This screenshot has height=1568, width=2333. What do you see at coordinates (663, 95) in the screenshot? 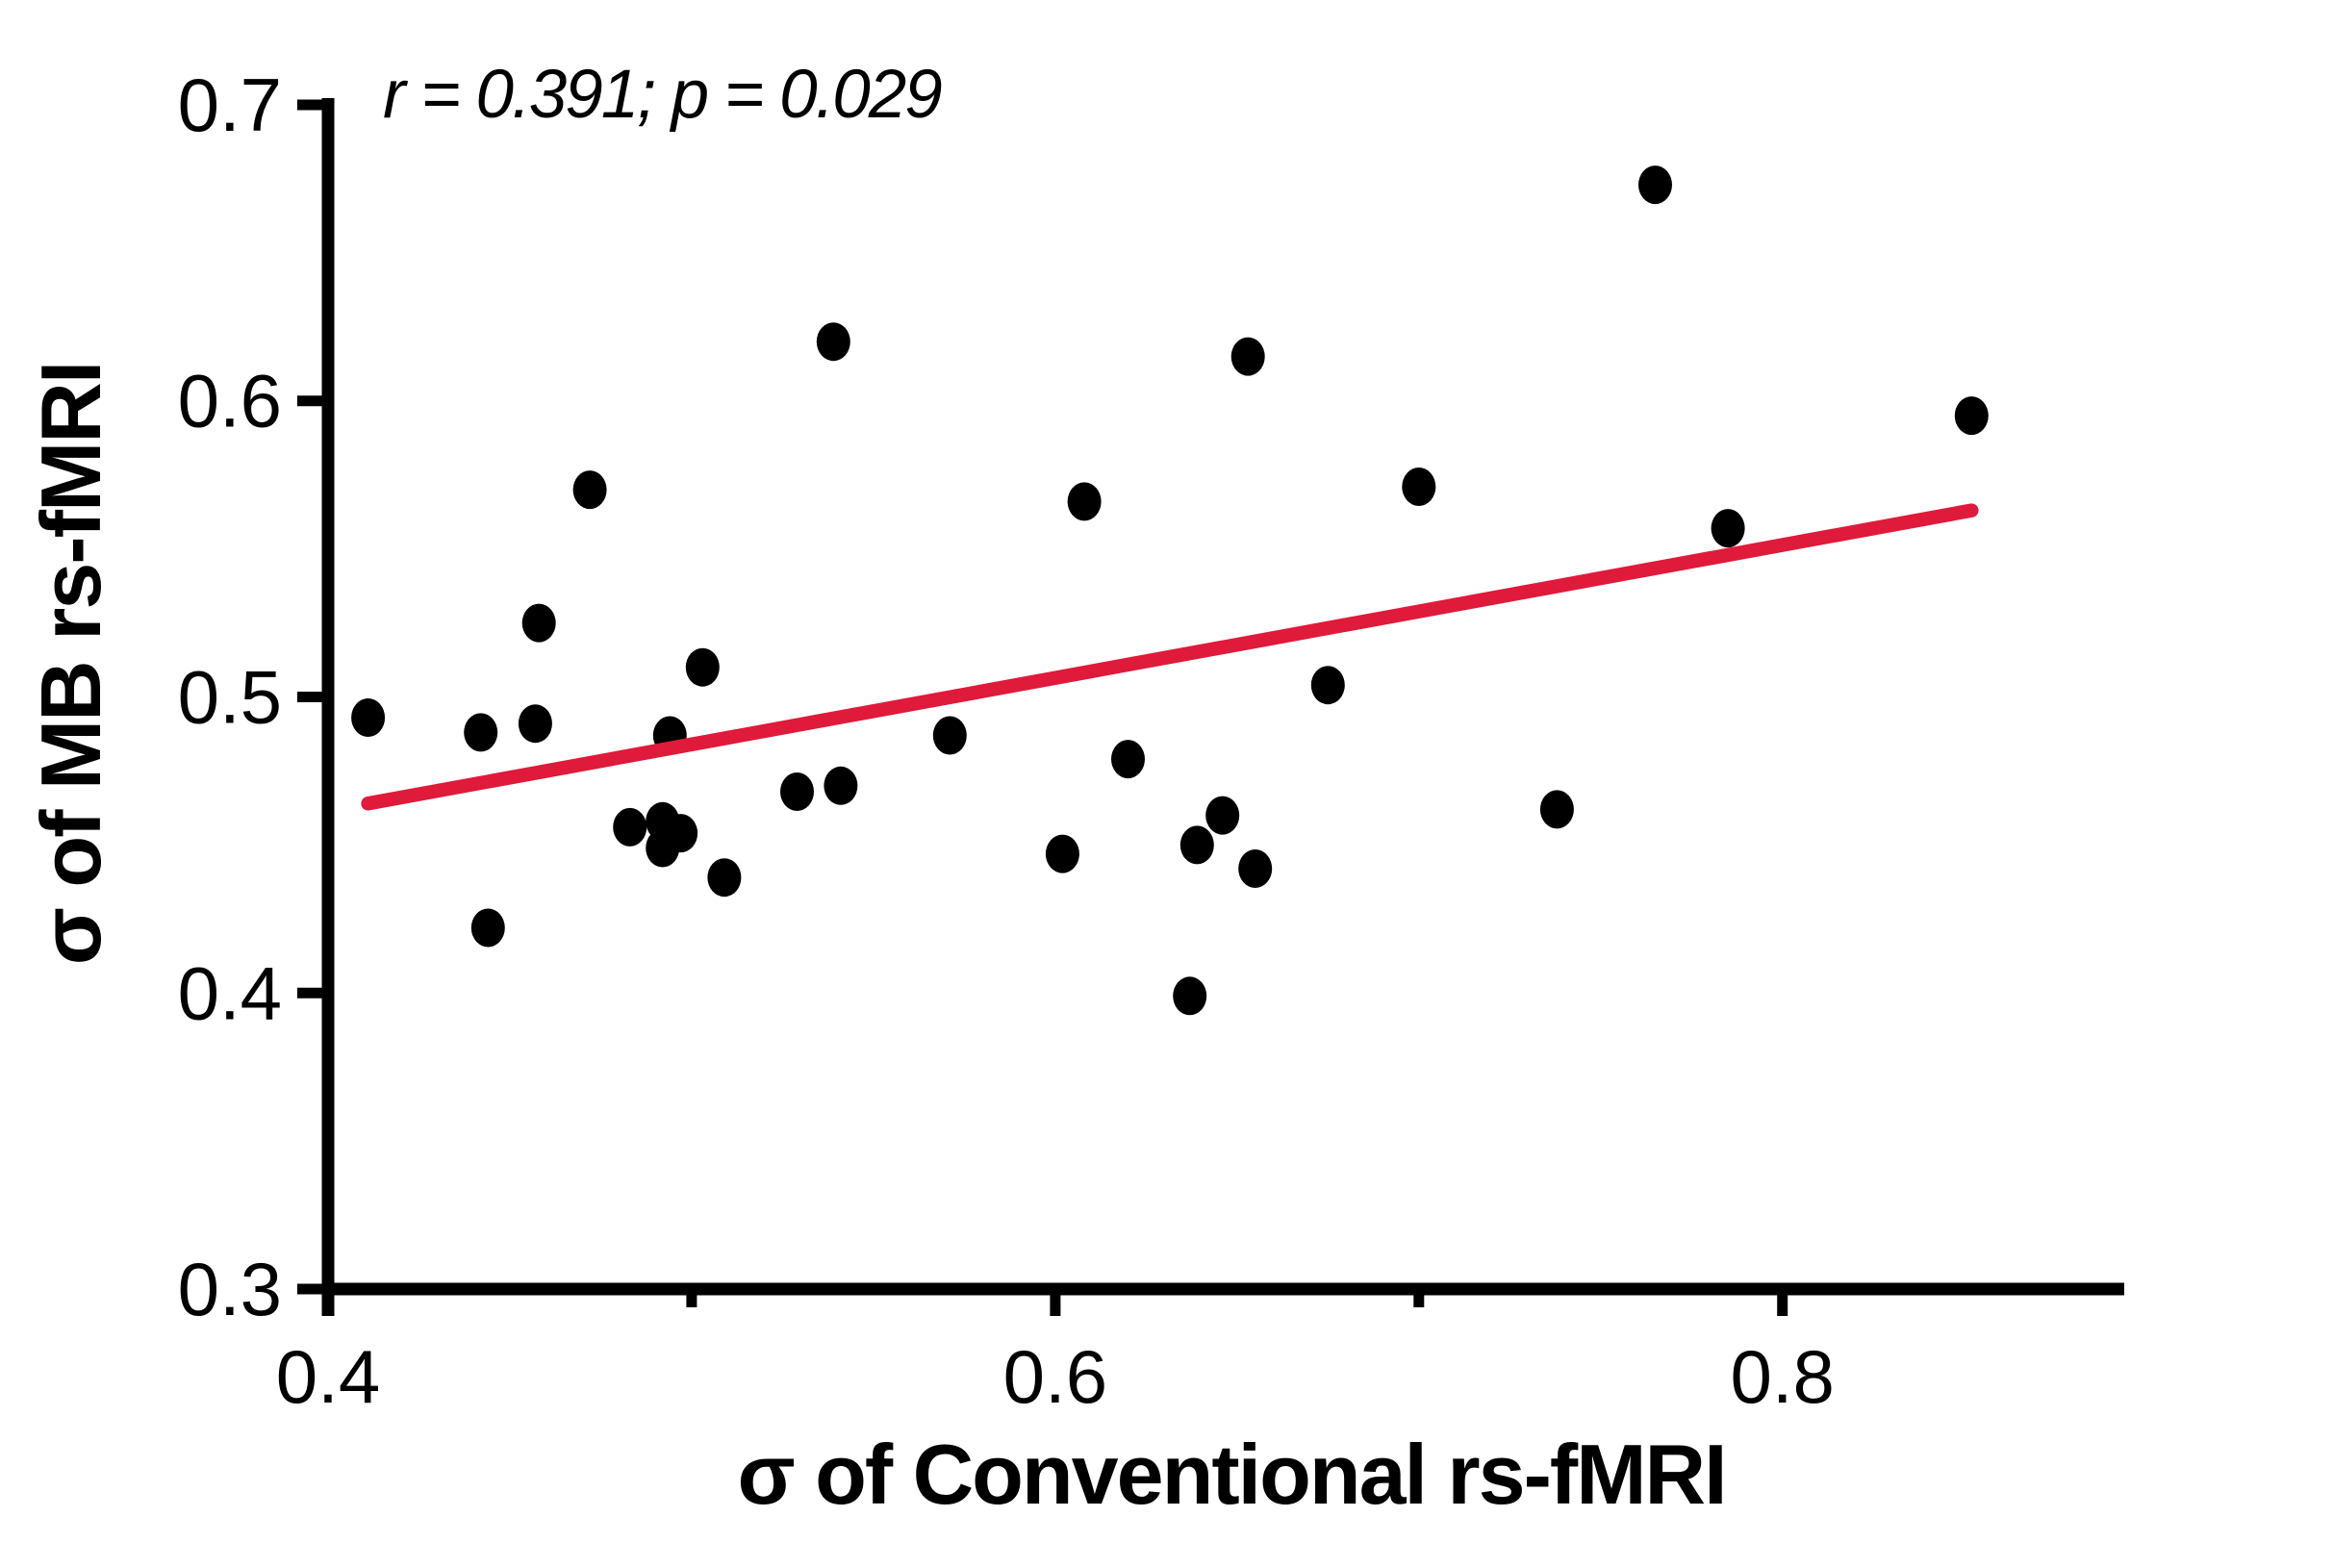
I see `stats-annotation: r = 0.391; p = 0.029` at bounding box center [663, 95].